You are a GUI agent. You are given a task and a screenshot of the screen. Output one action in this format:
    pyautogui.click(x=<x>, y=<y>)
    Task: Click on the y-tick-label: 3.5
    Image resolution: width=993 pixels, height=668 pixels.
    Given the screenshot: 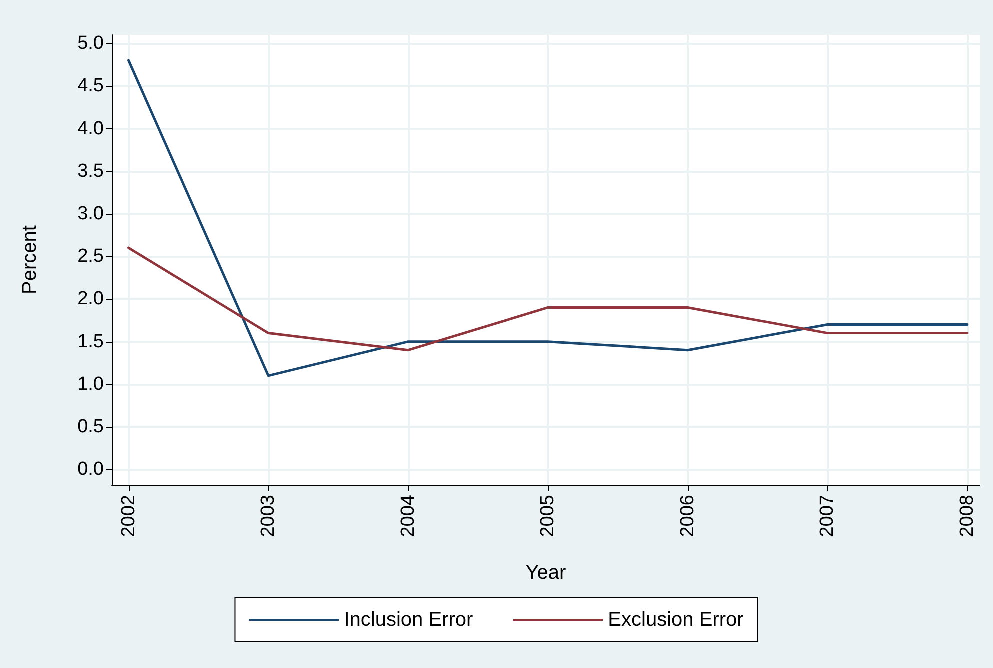 What is the action you would take?
    pyautogui.click(x=91, y=171)
    